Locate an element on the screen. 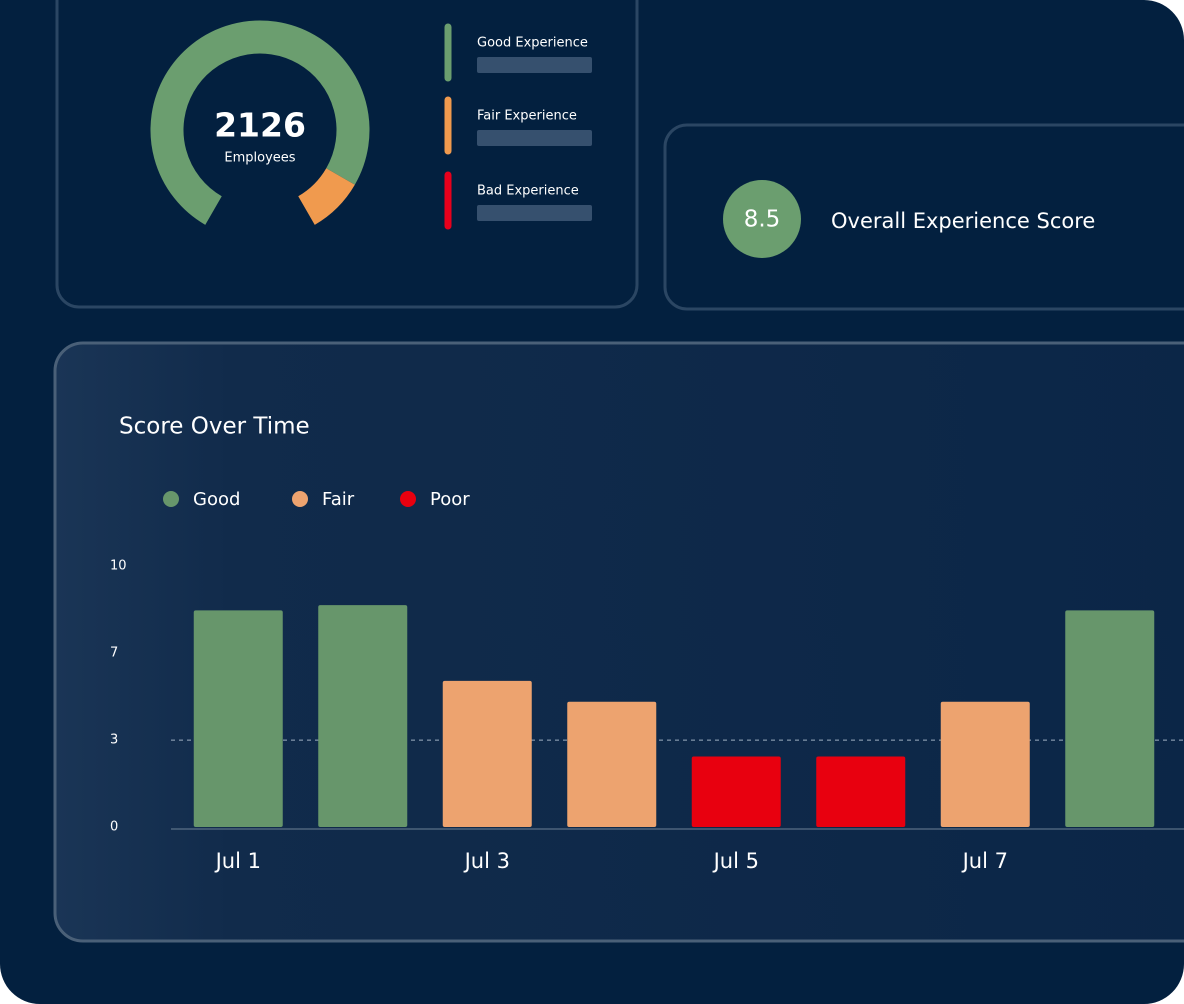 The height and width of the screenshot is (1004, 1184). score-badge is located at coordinates (762, 219).